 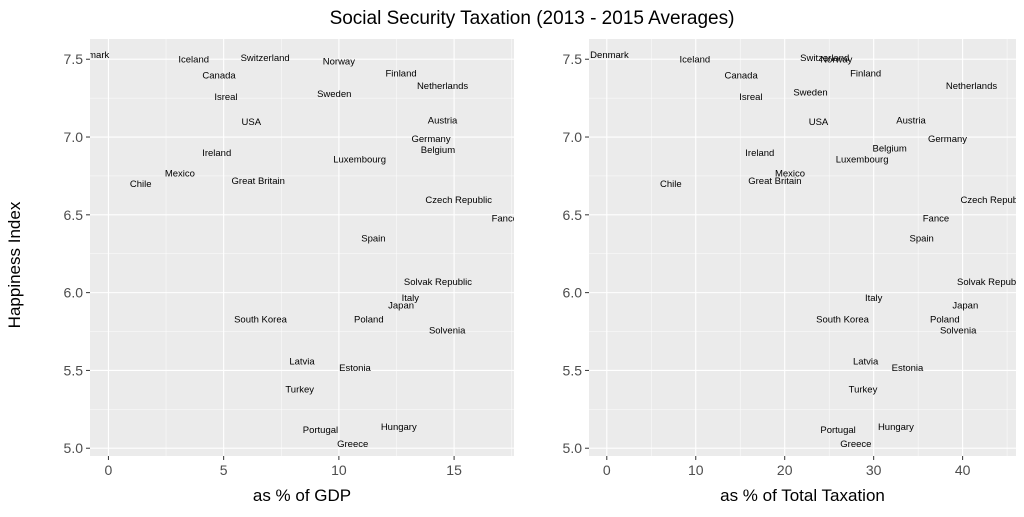 What do you see at coordinates (963, 470) in the screenshot?
I see `x-tick-label: 40` at bounding box center [963, 470].